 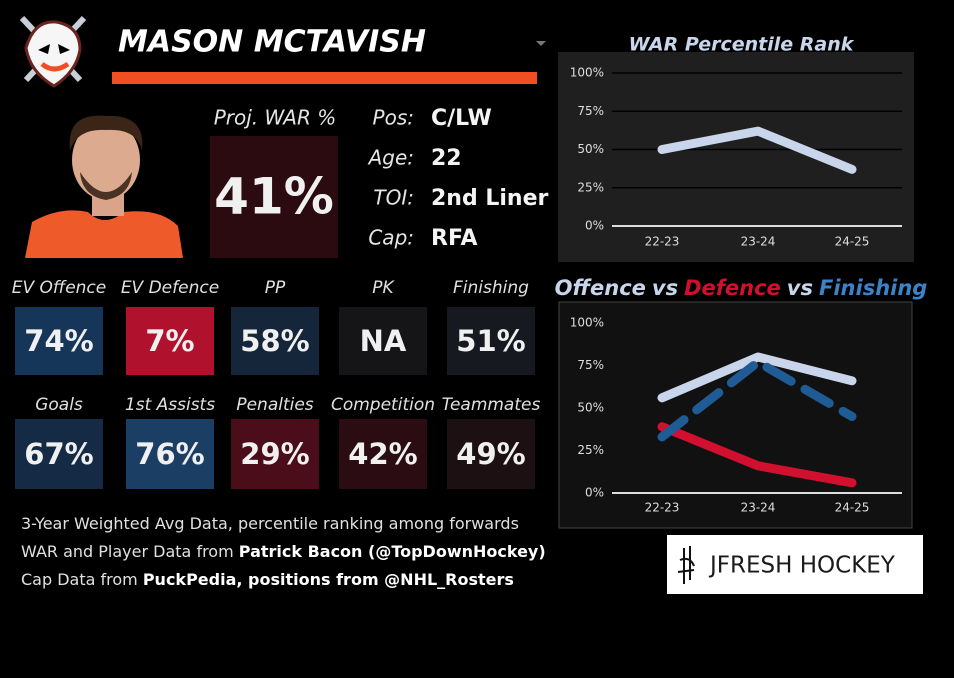 What do you see at coordinates (272, 42) in the screenshot?
I see `player-name: MASON MCTAVISH` at bounding box center [272, 42].